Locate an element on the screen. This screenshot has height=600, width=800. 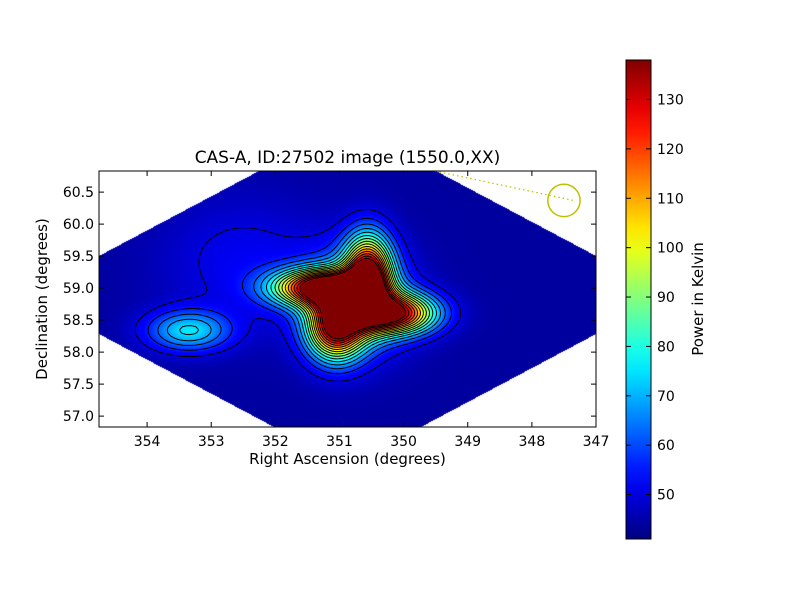
y-tick-label: 57.0 is located at coordinates (78, 417).